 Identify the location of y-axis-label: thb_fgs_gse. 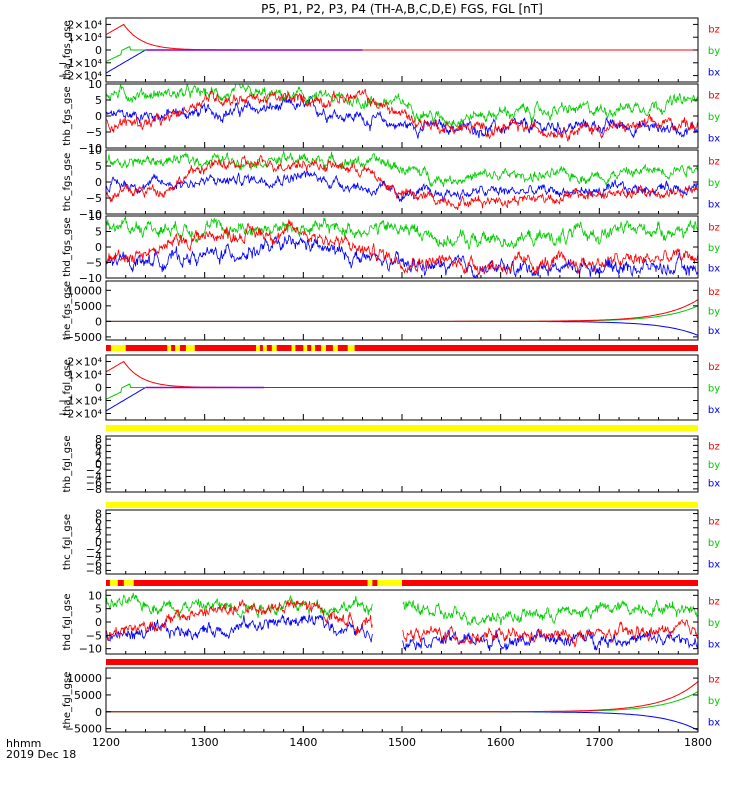
(67, 115).